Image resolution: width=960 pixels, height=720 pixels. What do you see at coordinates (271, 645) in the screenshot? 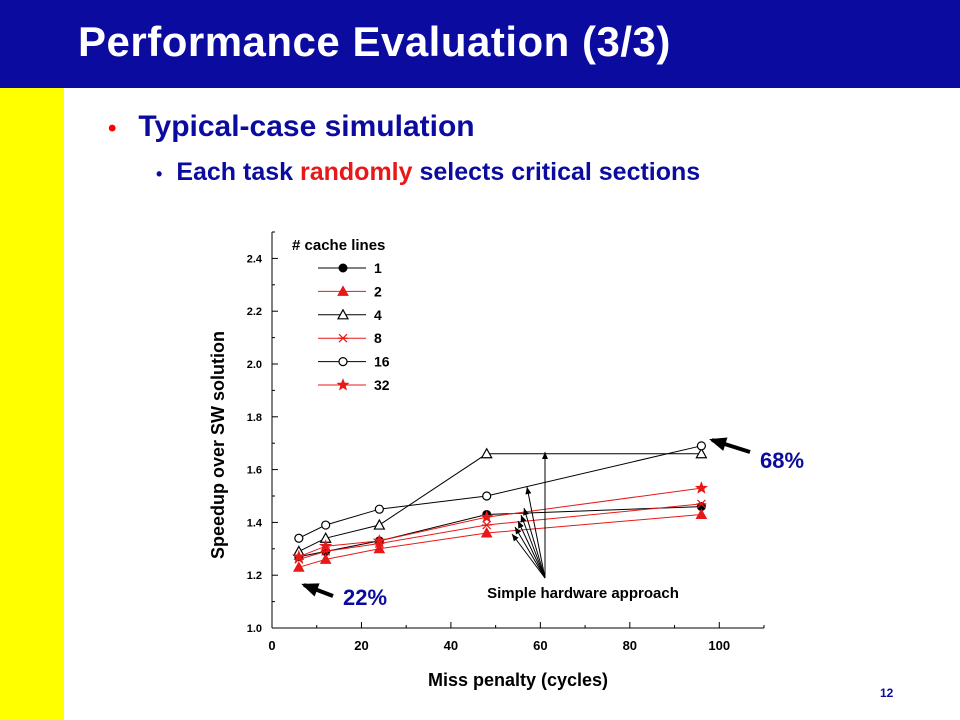
I see `x-tick-label: 0` at bounding box center [271, 645].